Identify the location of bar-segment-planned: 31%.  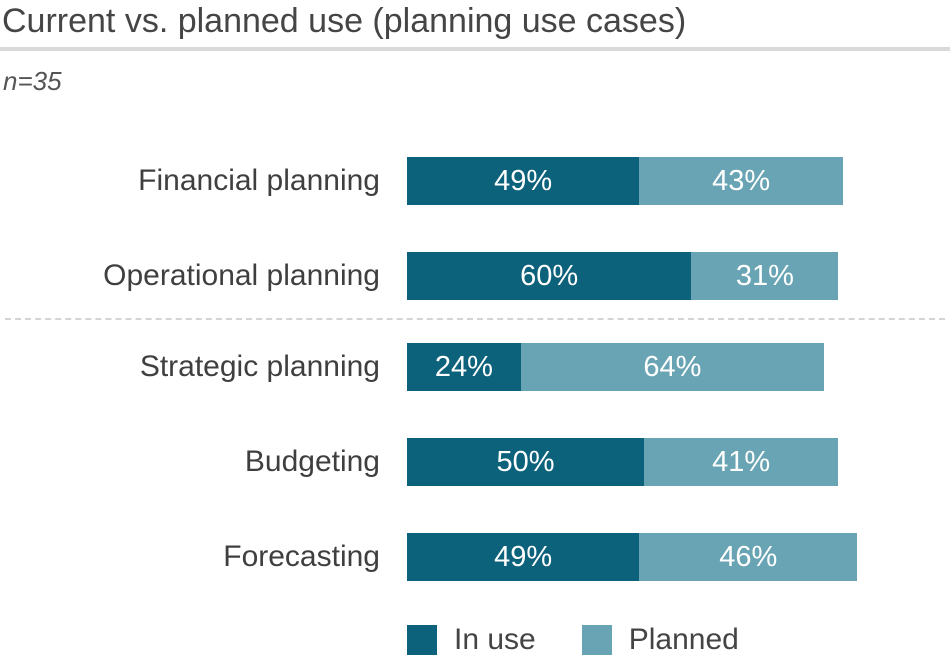
(765, 276).